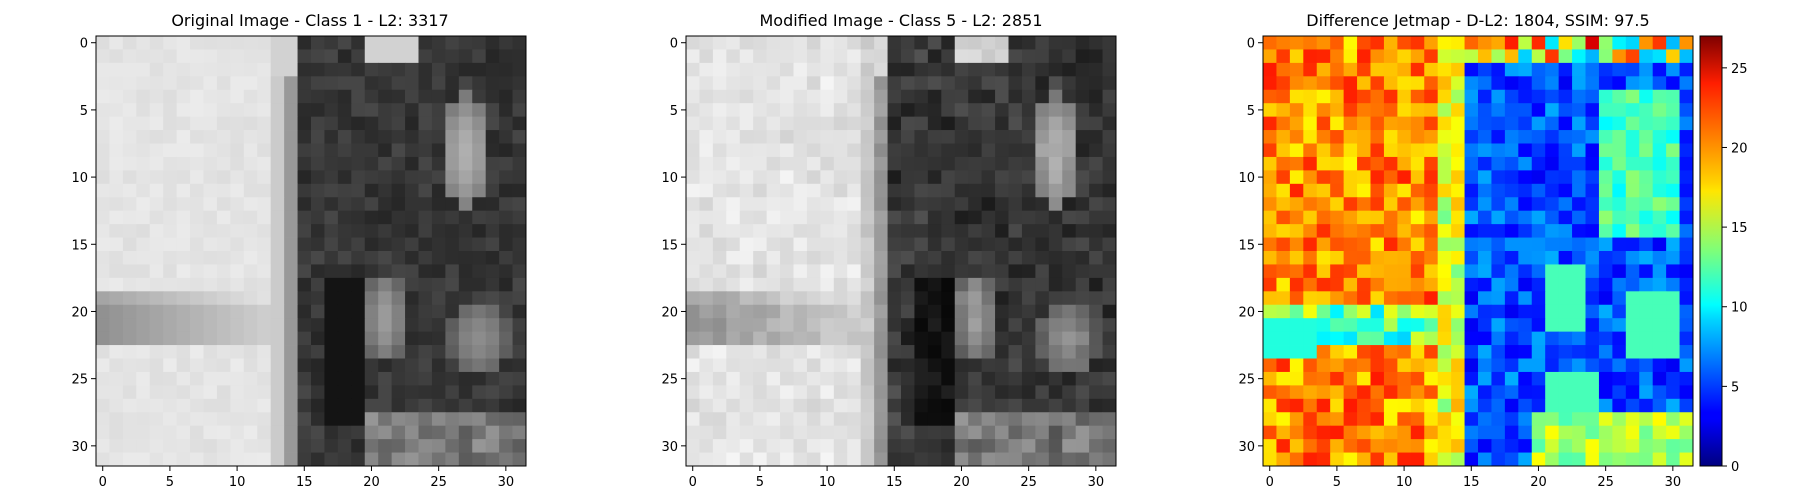  What do you see at coordinates (900, 20) in the screenshot?
I see `panel-title: Modified Image - Class 5 - L2: 2851` at bounding box center [900, 20].